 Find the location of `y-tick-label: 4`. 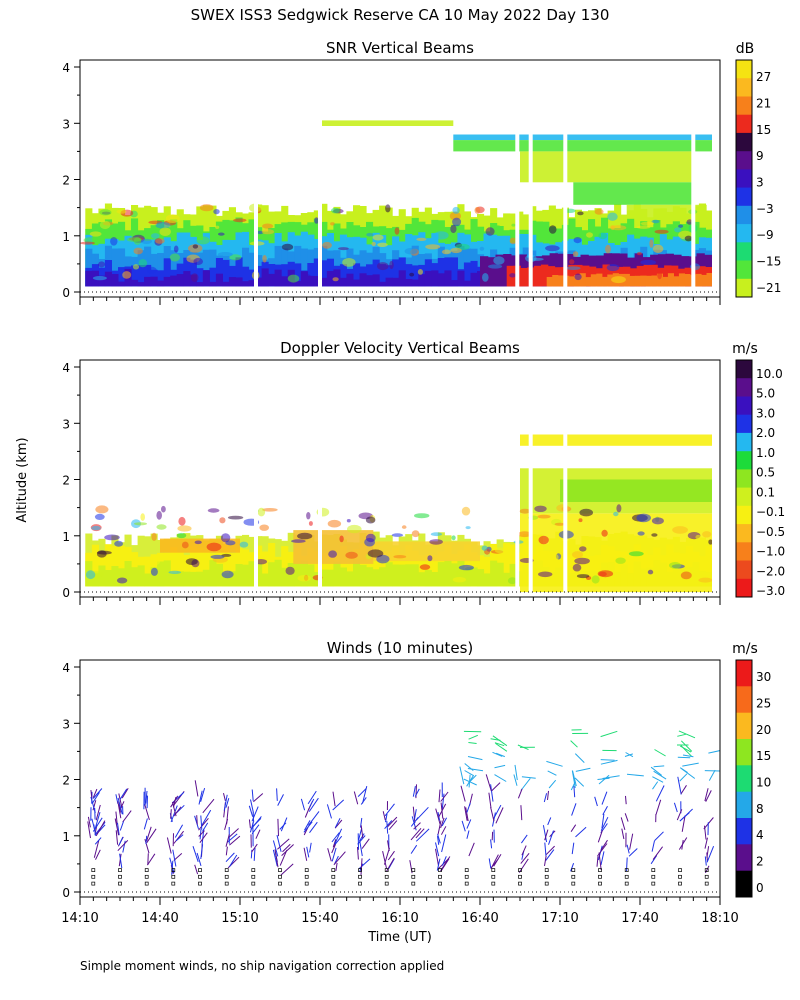

y-tick-label: 4 is located at coordinates (66, 668).